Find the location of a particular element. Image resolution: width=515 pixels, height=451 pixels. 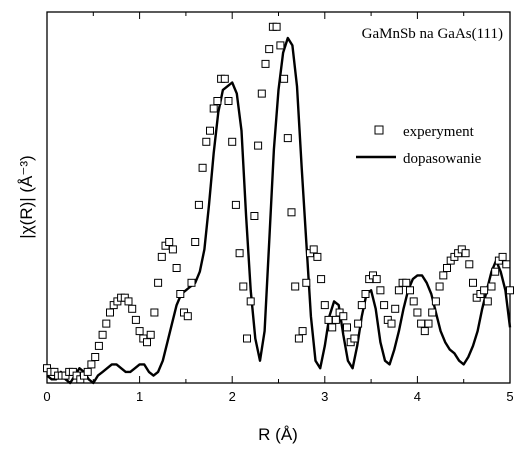

x-axis-tick-labels: 0 1 2 3 4 5 is located at coordinates (278, 396).